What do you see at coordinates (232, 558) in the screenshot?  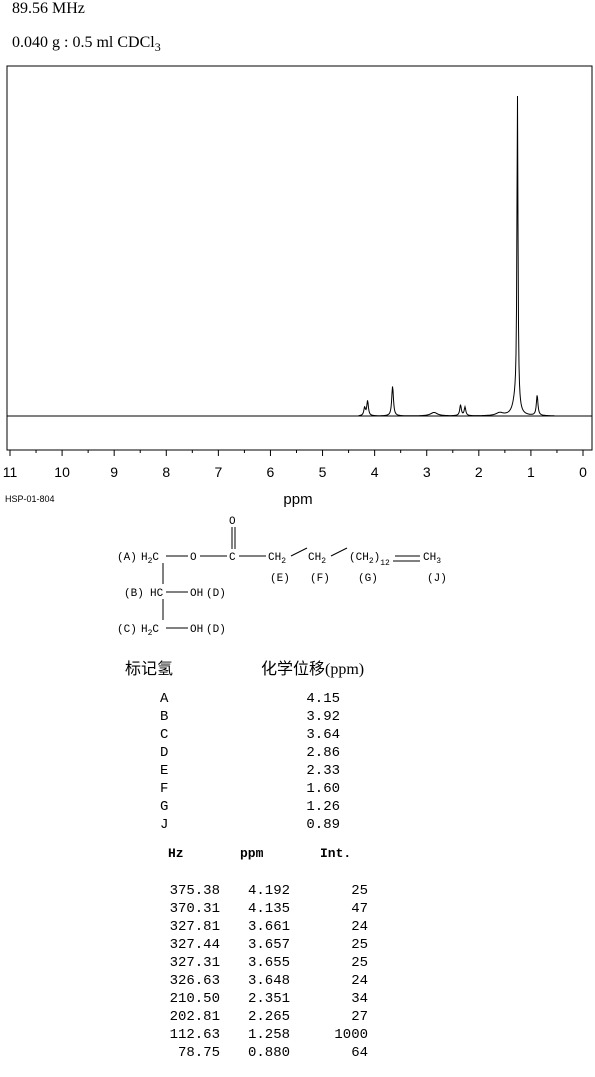 I see `atom-c-carbonyl: C` at bounding box center [232, 558].